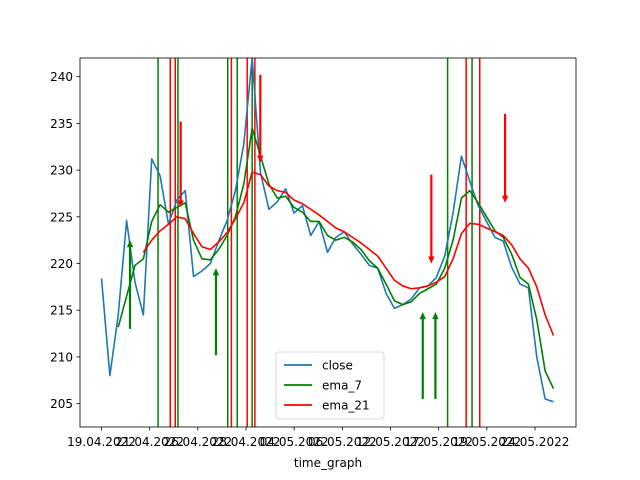 The image size is (640, 480). I want to click on legend-box, so click(330, 385).